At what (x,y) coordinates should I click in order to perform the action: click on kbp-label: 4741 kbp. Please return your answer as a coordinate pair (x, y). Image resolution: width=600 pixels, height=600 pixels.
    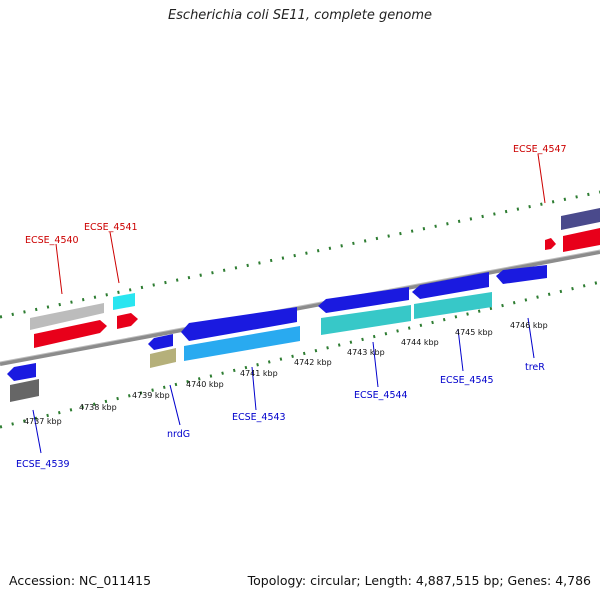
    Looking at the image, I should click on (259, 373).